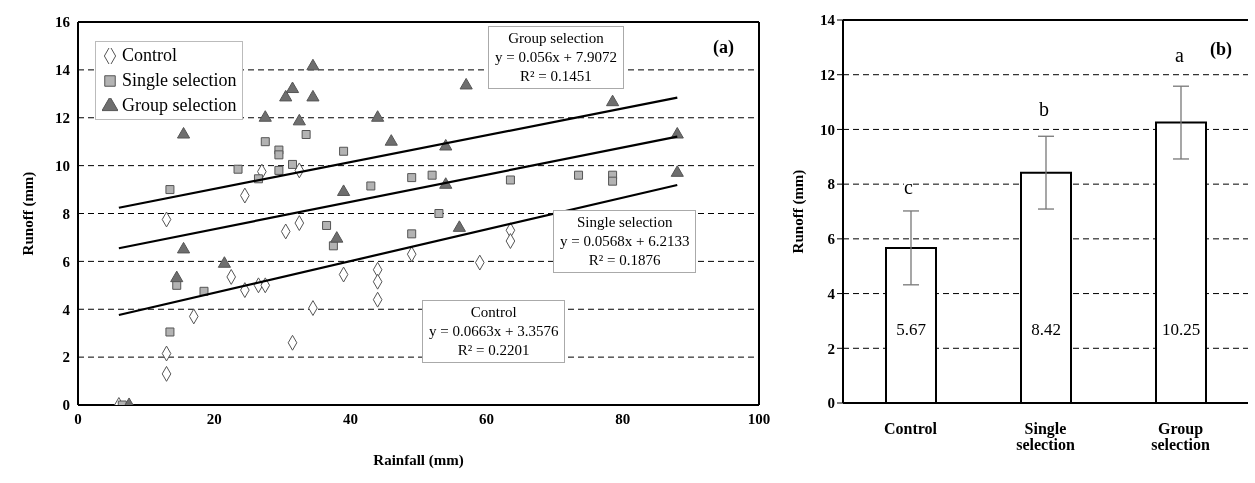 This screenshot has width=1255, height=483. I want to click on legend-label: Single selection, so click(179, 80).